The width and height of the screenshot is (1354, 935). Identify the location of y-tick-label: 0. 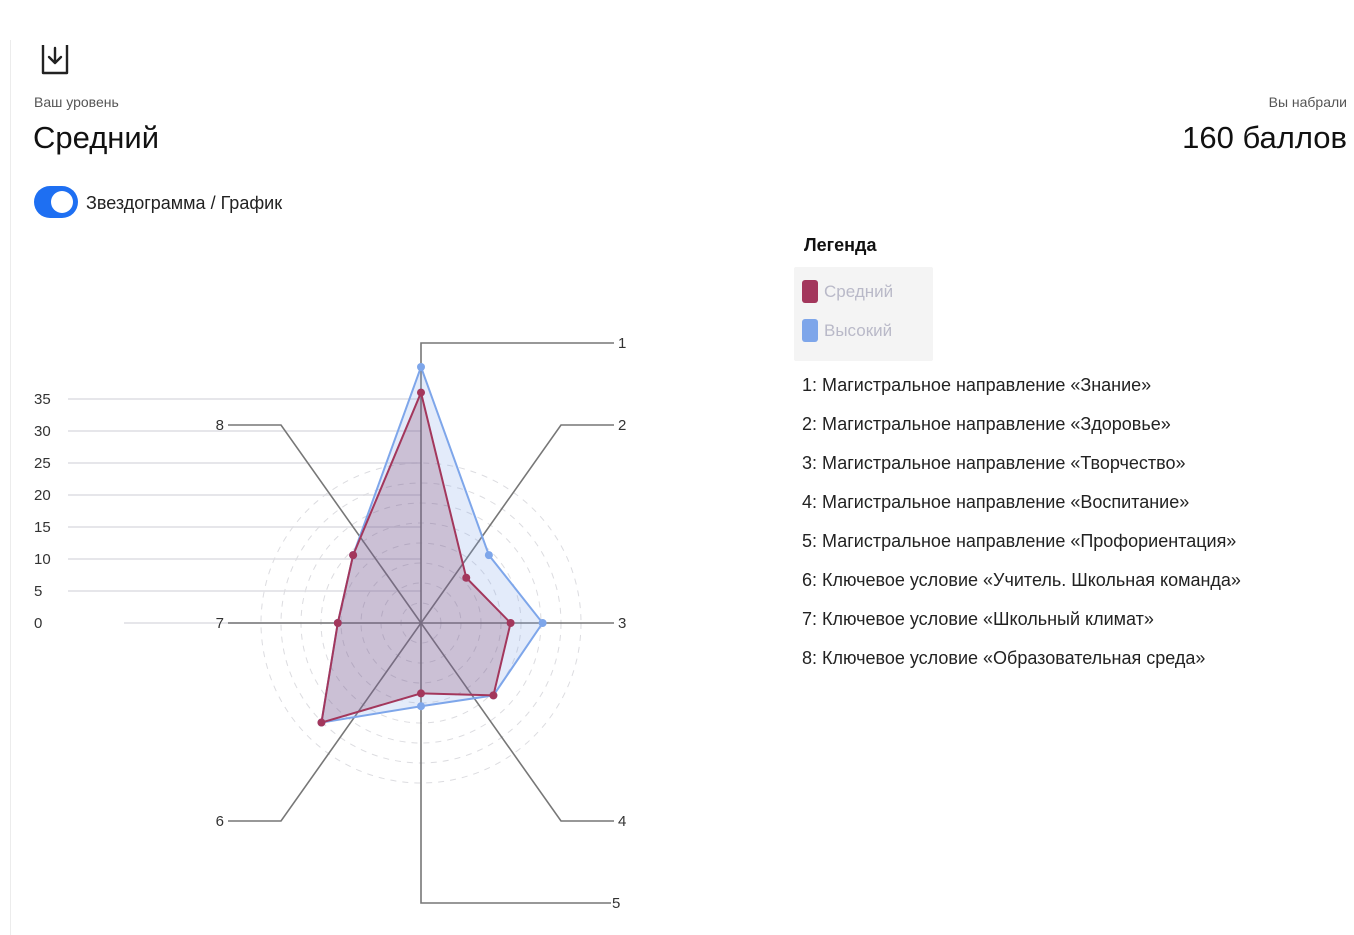
(38, 623).